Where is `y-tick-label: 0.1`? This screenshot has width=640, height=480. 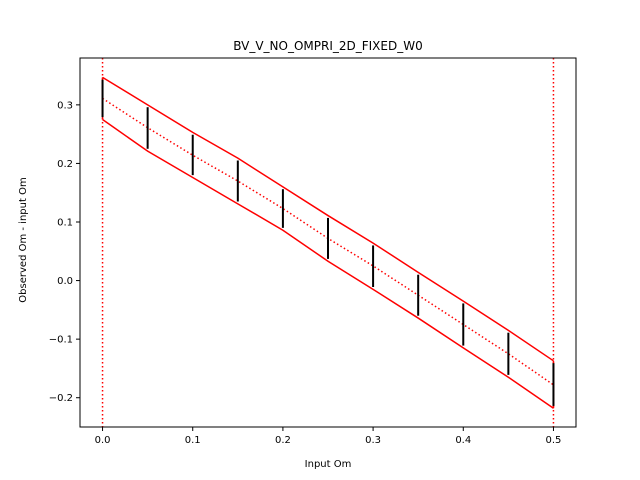
y-tick-label: 0.1 is located at coordinates (65, 223).